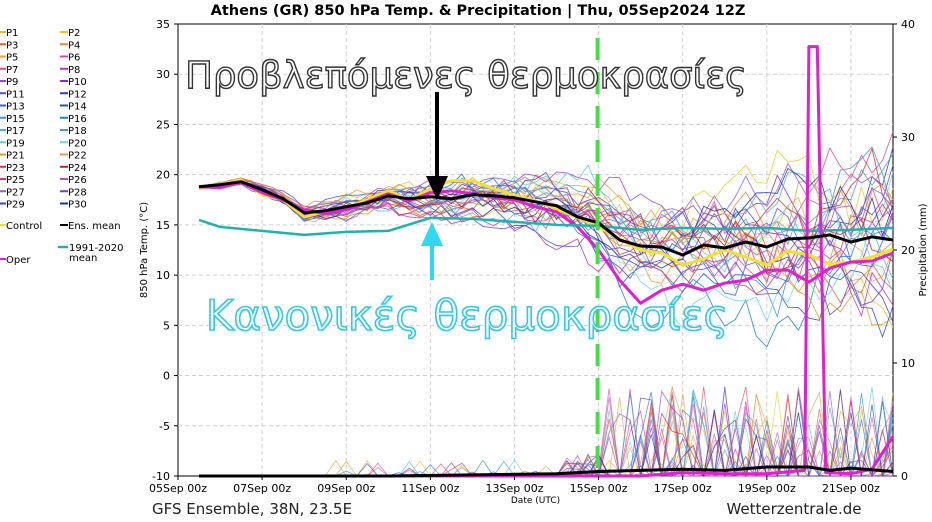 This screenshot has width=932, height=522. Describe the element at coordinates (432, 251) in the screenshot. I see `normal-arrow` at that location.